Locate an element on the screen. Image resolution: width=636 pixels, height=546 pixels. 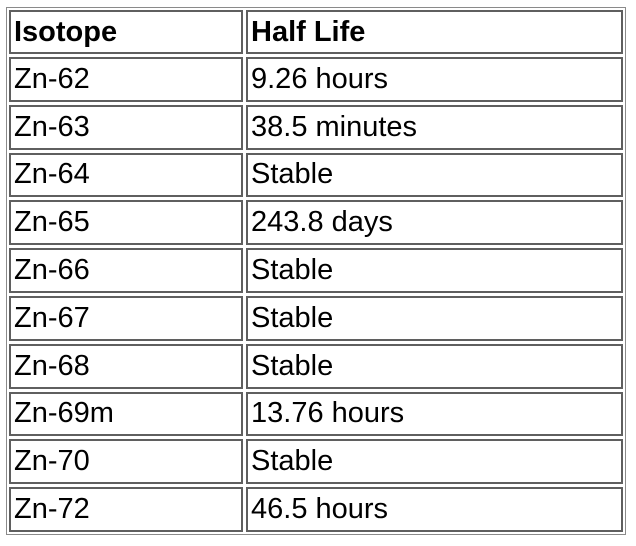
table-row: Zn-63 38.5 minutes is located at coordinates (316, 127).